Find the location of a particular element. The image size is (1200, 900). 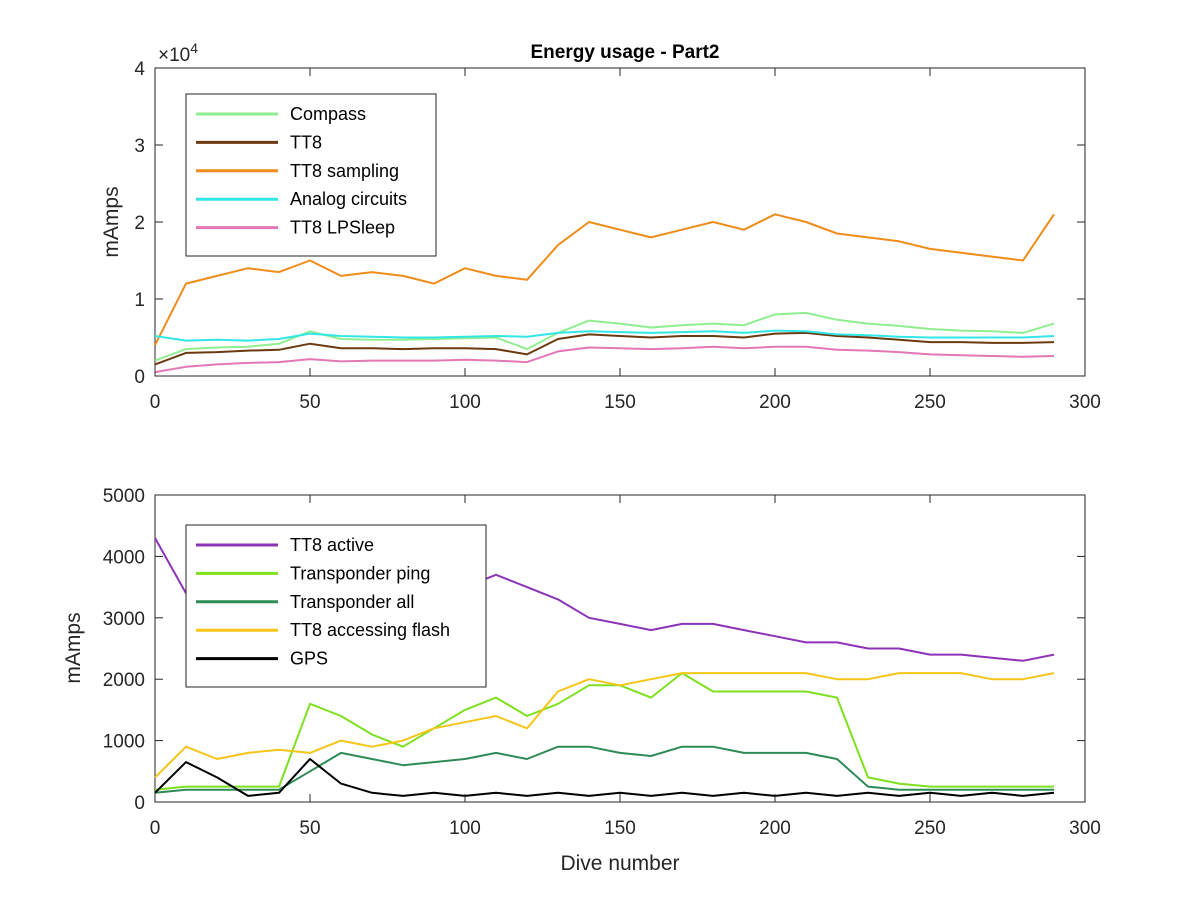

bottom-chart-x-tick-label: 250 is located at coordinates (930, 828).